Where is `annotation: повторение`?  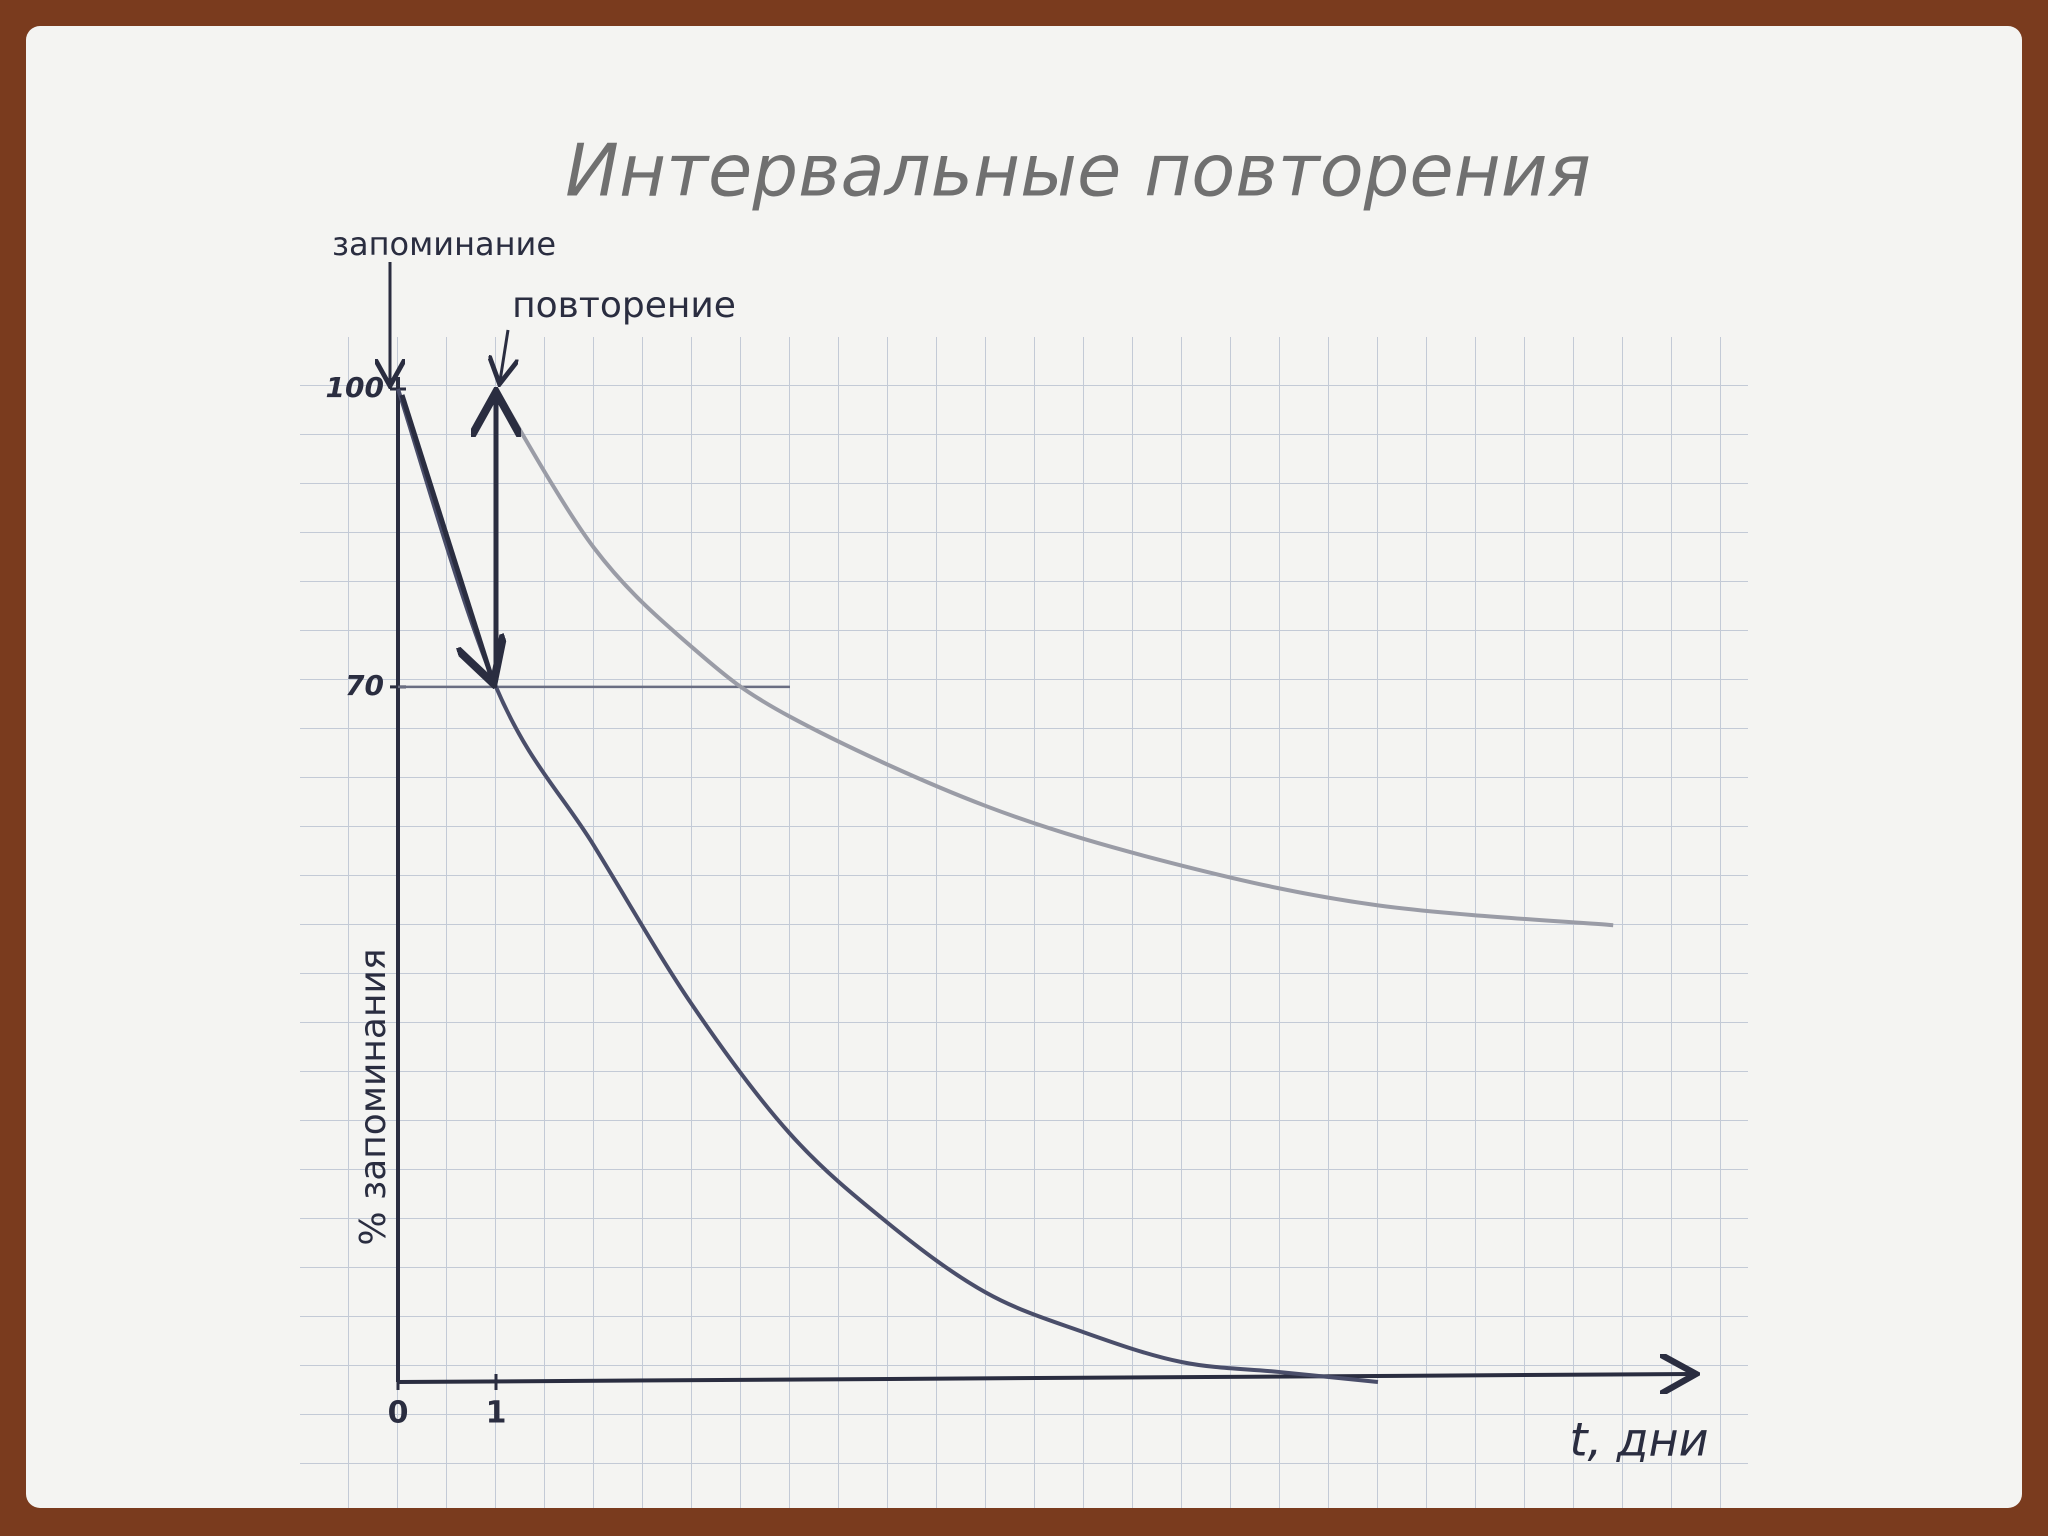
annotation: повторение is located at coordinates (624, 305).